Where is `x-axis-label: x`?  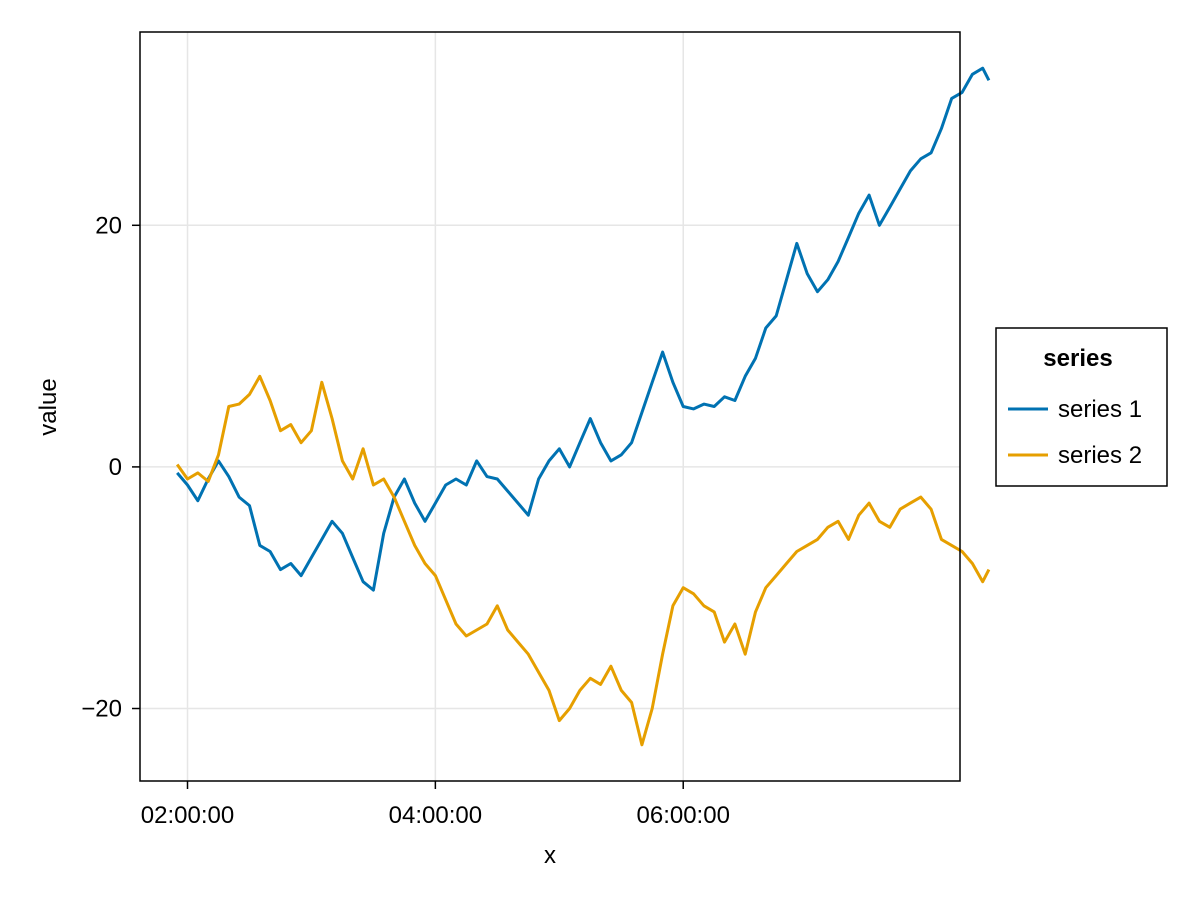 x-axis-label: x is located at coordinates (550, 855).